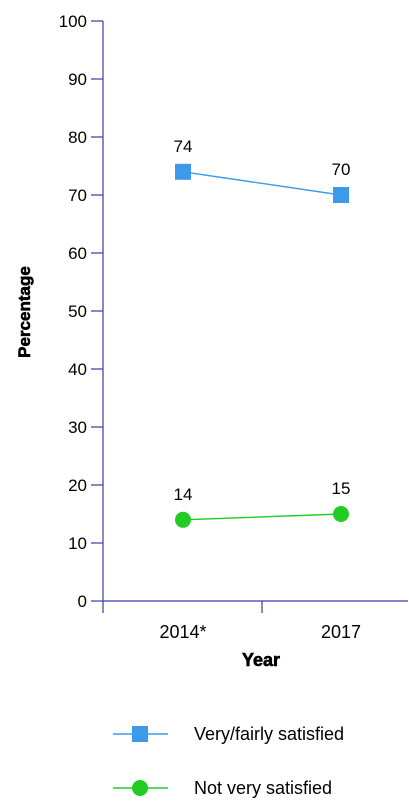  Describe the element at coordinates (228, 761) in the screenshot. I see `legend: Very/fairly satisfied Not very satisfied` at that location.